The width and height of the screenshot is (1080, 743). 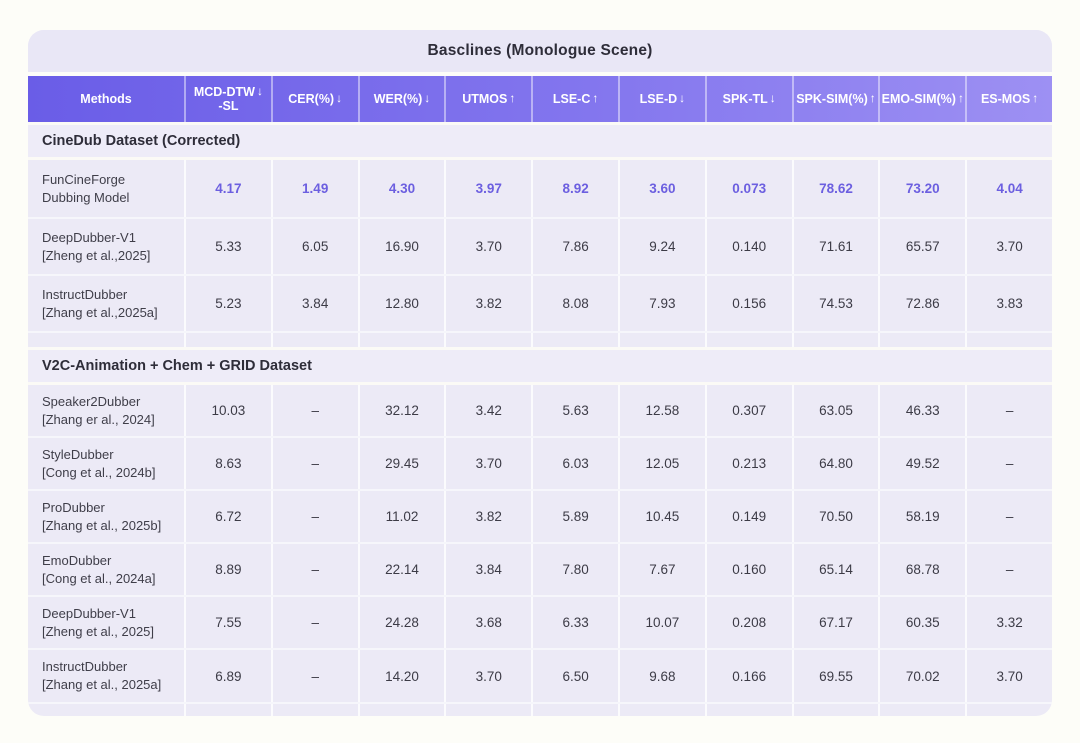 I want to click on column-header-text: MCD-DTW, so click(x=224, y=92).